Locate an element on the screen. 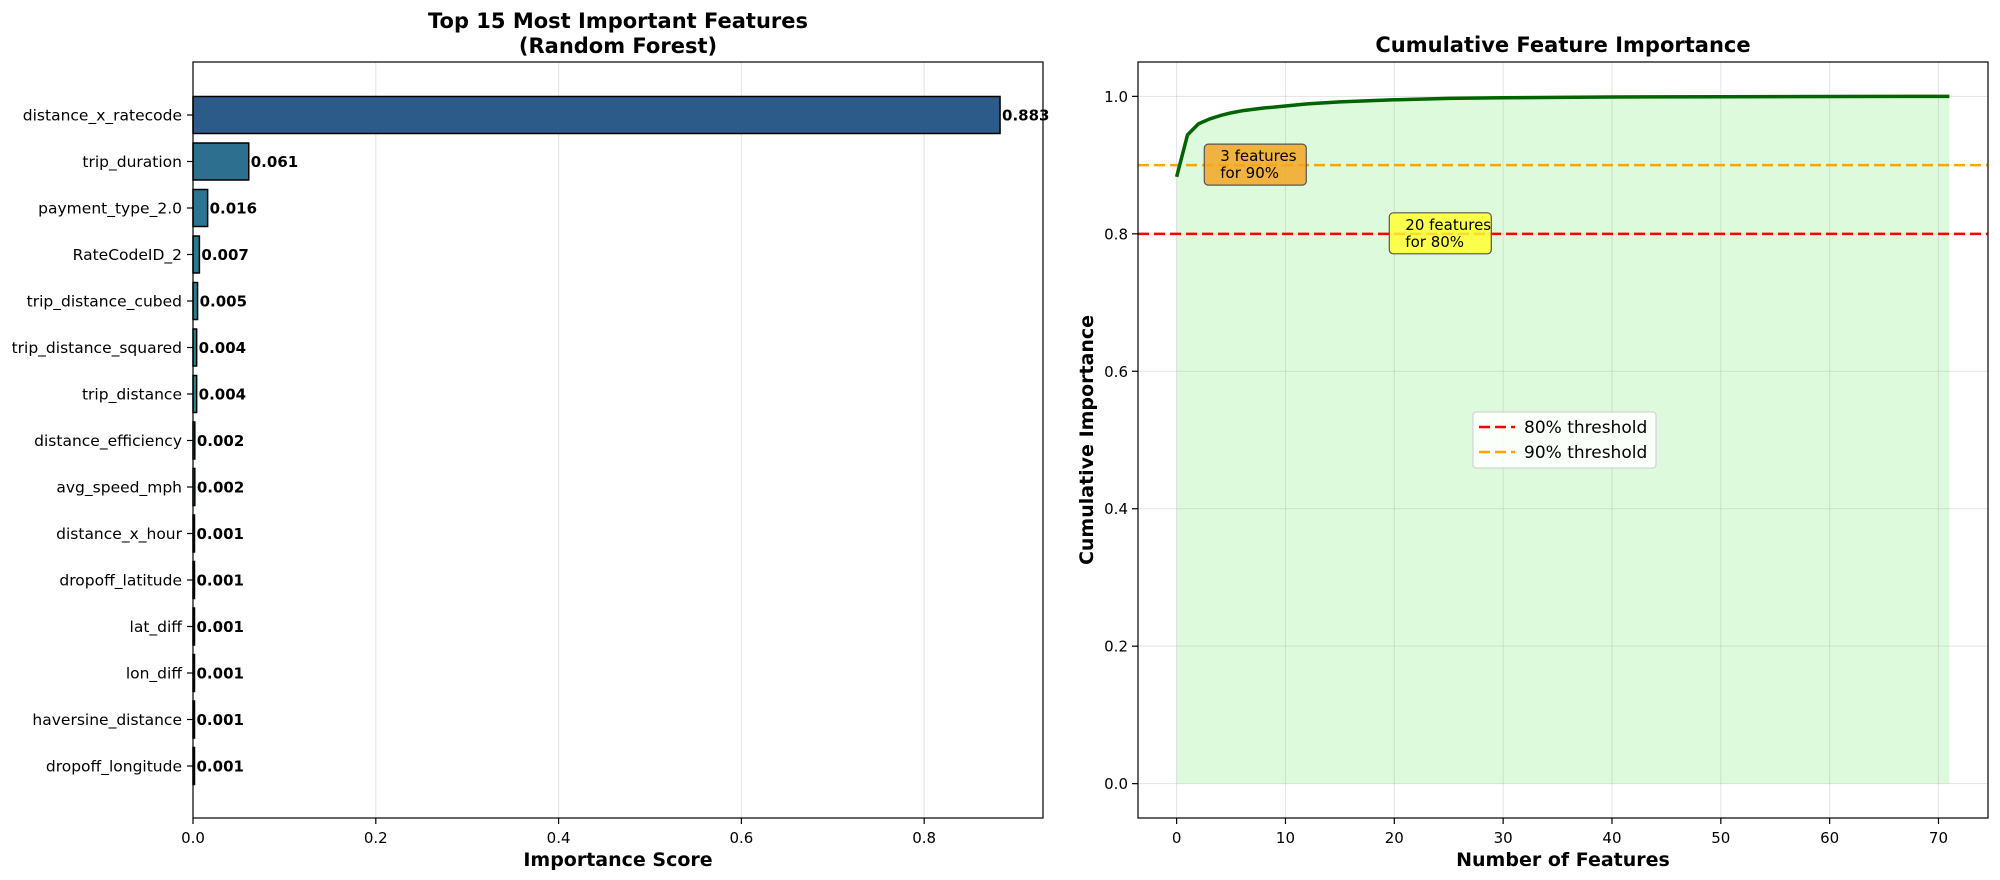  y-tick-label: 0.8 is located at coordinates (1116, 234).